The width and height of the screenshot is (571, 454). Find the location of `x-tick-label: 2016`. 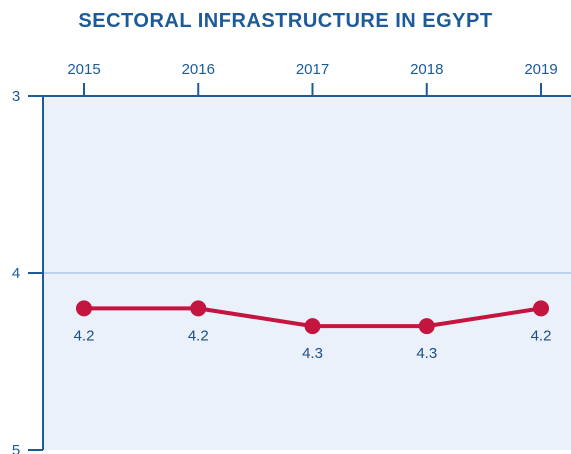

x-tick-label: 2016 is located at coordinates (198, 69).